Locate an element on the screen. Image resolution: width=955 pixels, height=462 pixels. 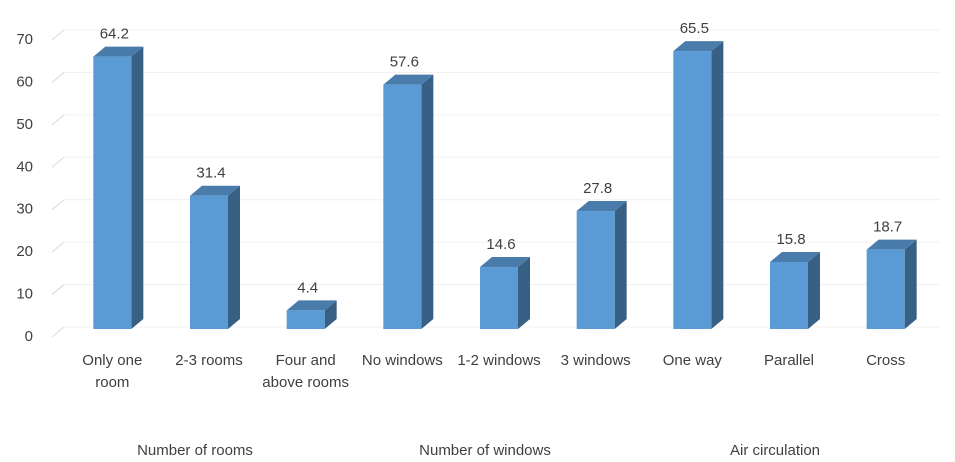
value-label: 64.2 is located at coordinates (114, 34).